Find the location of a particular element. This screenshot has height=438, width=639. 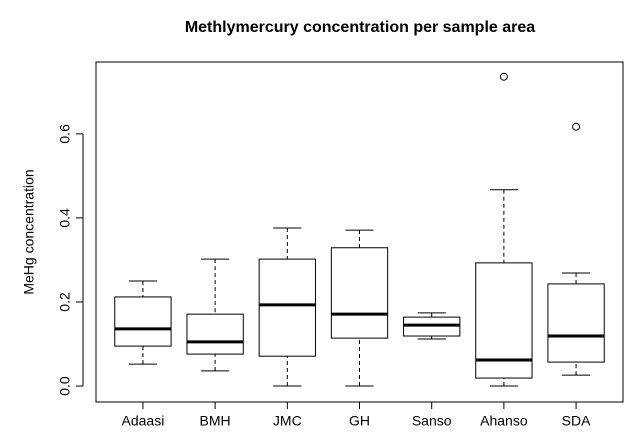

y-axis-label: MeHg concentration is located at coordinates (29, 231).